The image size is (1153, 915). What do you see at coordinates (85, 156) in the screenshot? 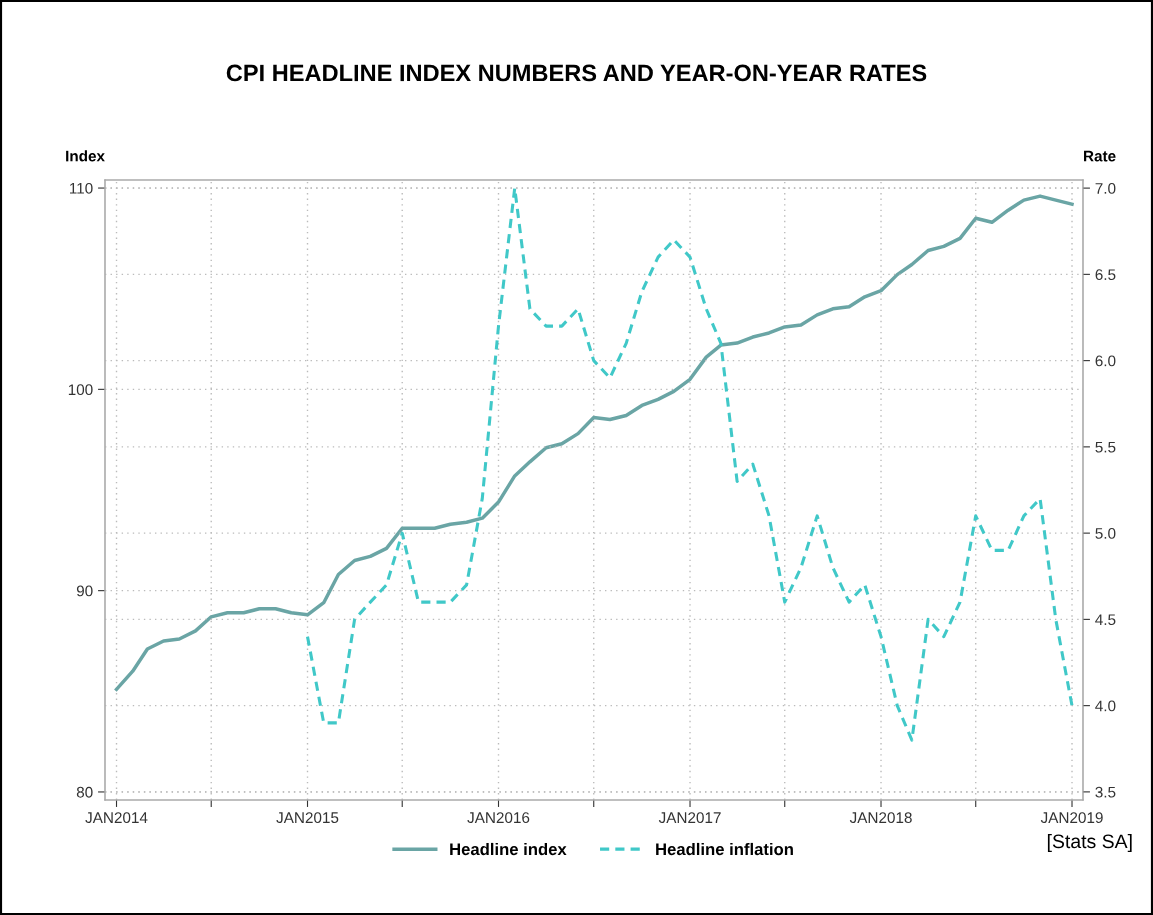
I see `y-axis-title: Index` at bounding box center [85, 156].